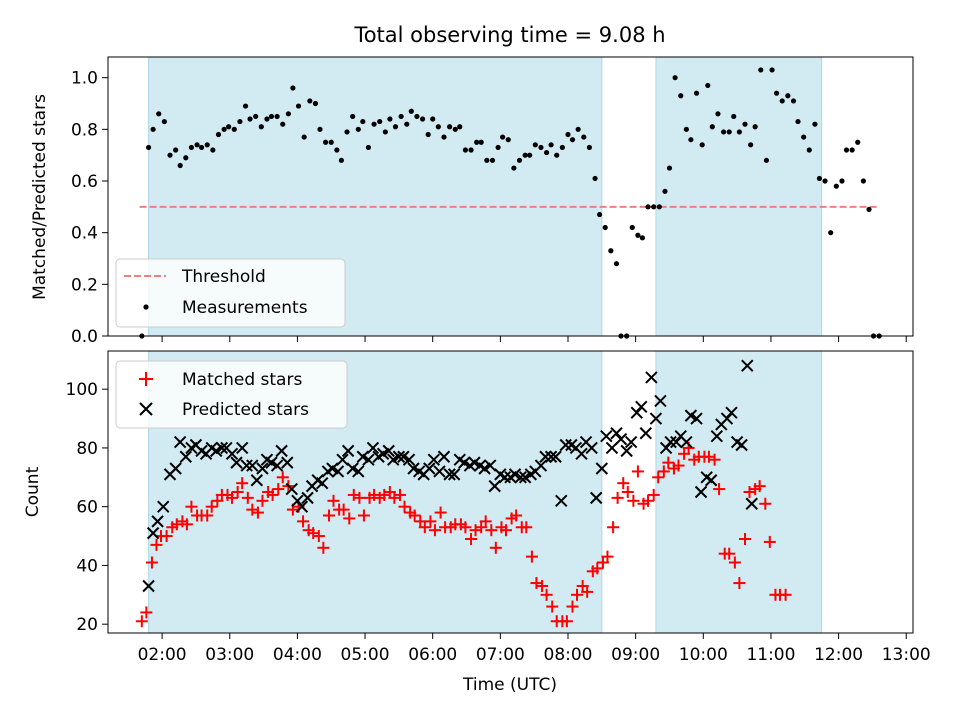 This screenshot has height=724, width=960. What do you see at coordinates (84, 79) in the screenshot?
I see `y-tick-label: 1.0` at bounding box center [84, 79].